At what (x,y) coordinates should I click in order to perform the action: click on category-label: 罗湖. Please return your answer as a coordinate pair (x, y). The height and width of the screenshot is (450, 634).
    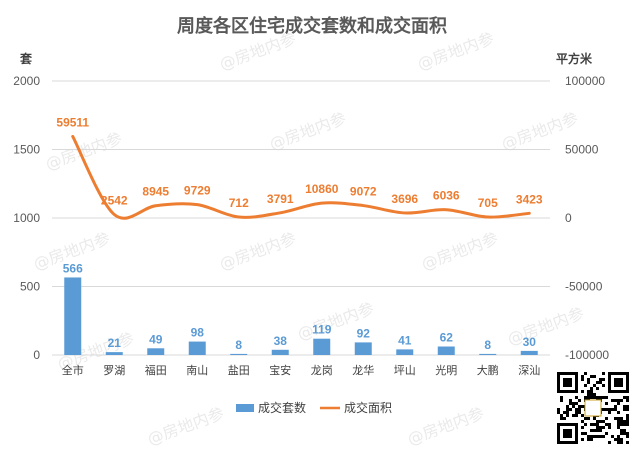
    Looking at the image, I should click on (114, 370).